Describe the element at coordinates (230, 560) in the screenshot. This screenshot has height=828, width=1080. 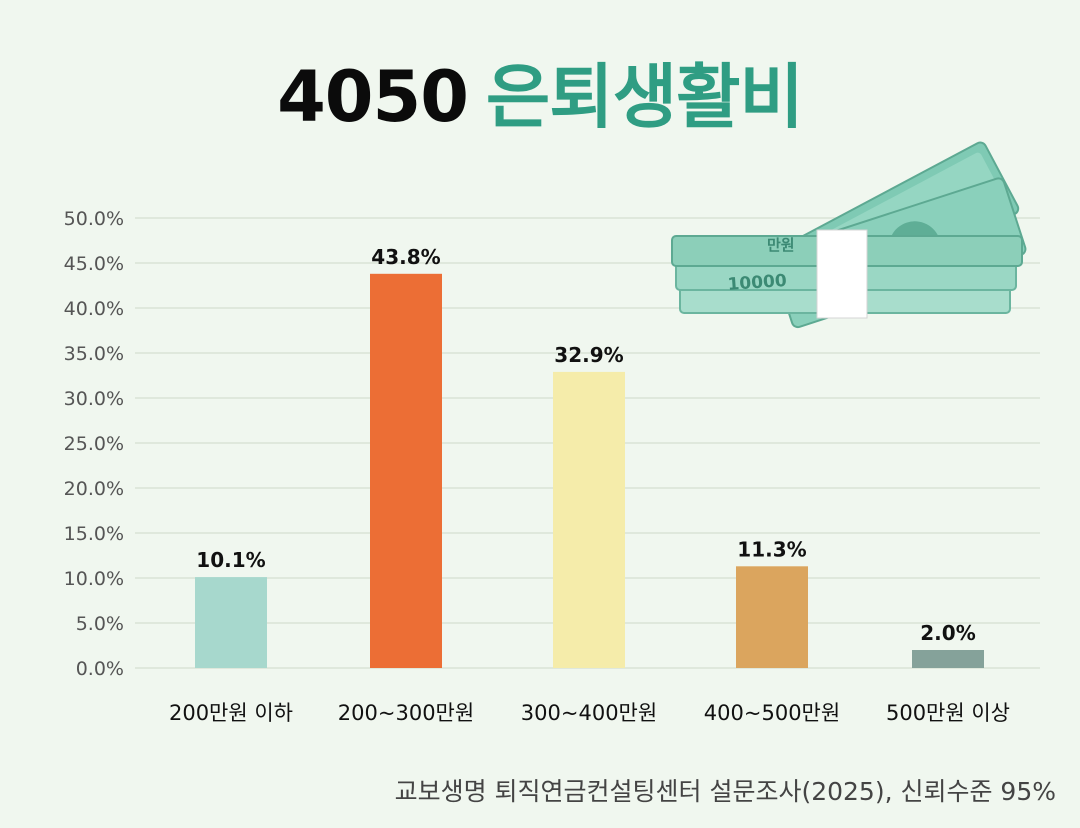
I see `bar-value-label: 10.1%` at that location.